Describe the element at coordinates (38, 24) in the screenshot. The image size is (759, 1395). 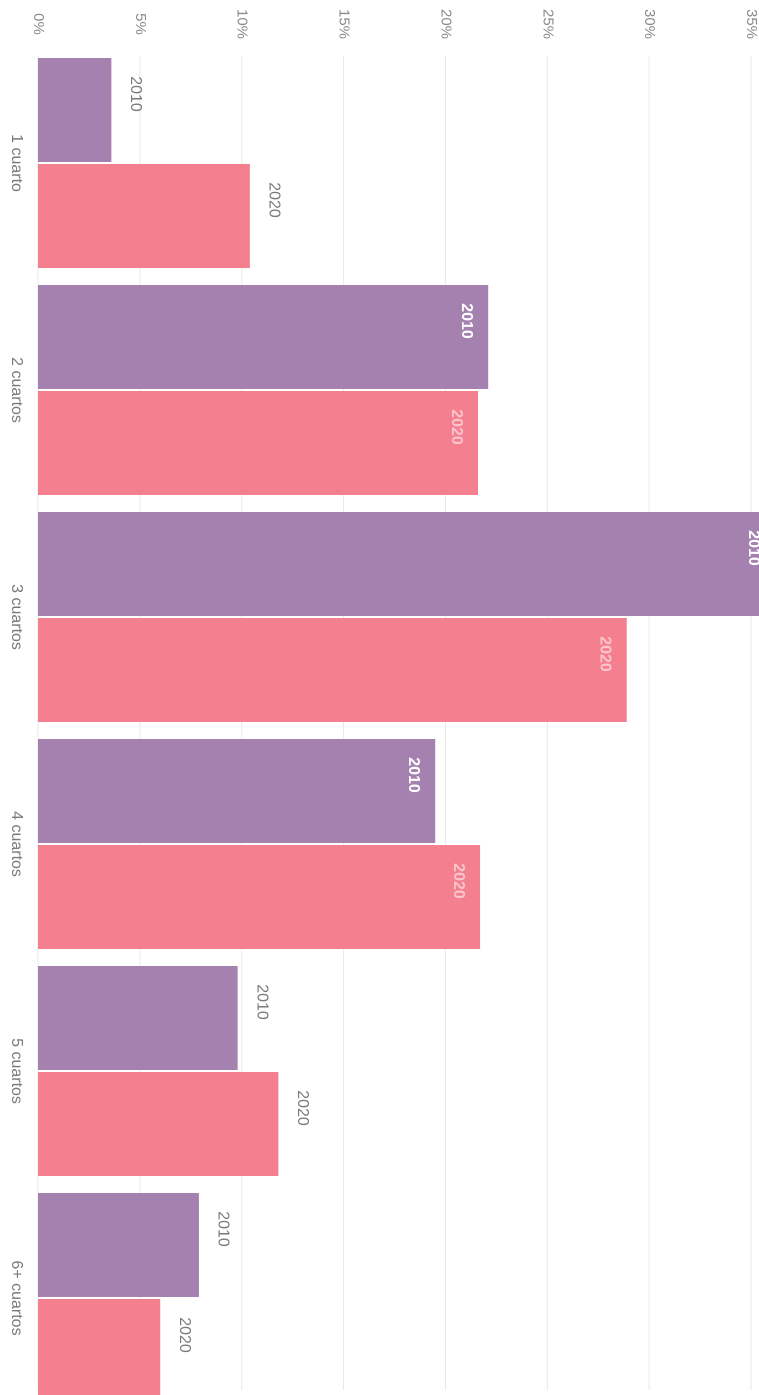
I see `x-tick-label: 0%` at that location.